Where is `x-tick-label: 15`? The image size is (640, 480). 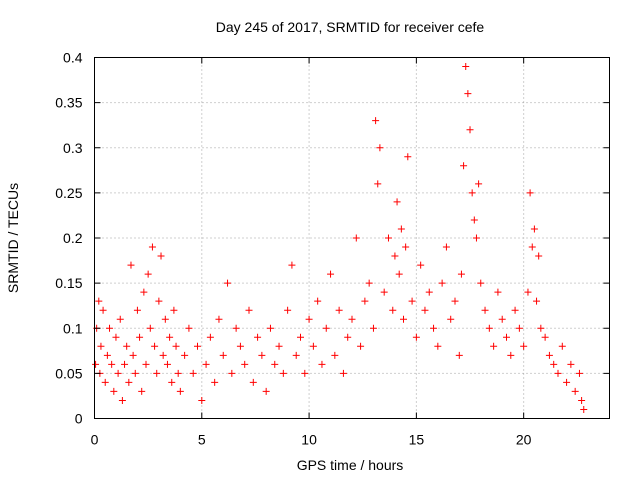
x-tick-label: 15 is located at coordinates (417, 440).